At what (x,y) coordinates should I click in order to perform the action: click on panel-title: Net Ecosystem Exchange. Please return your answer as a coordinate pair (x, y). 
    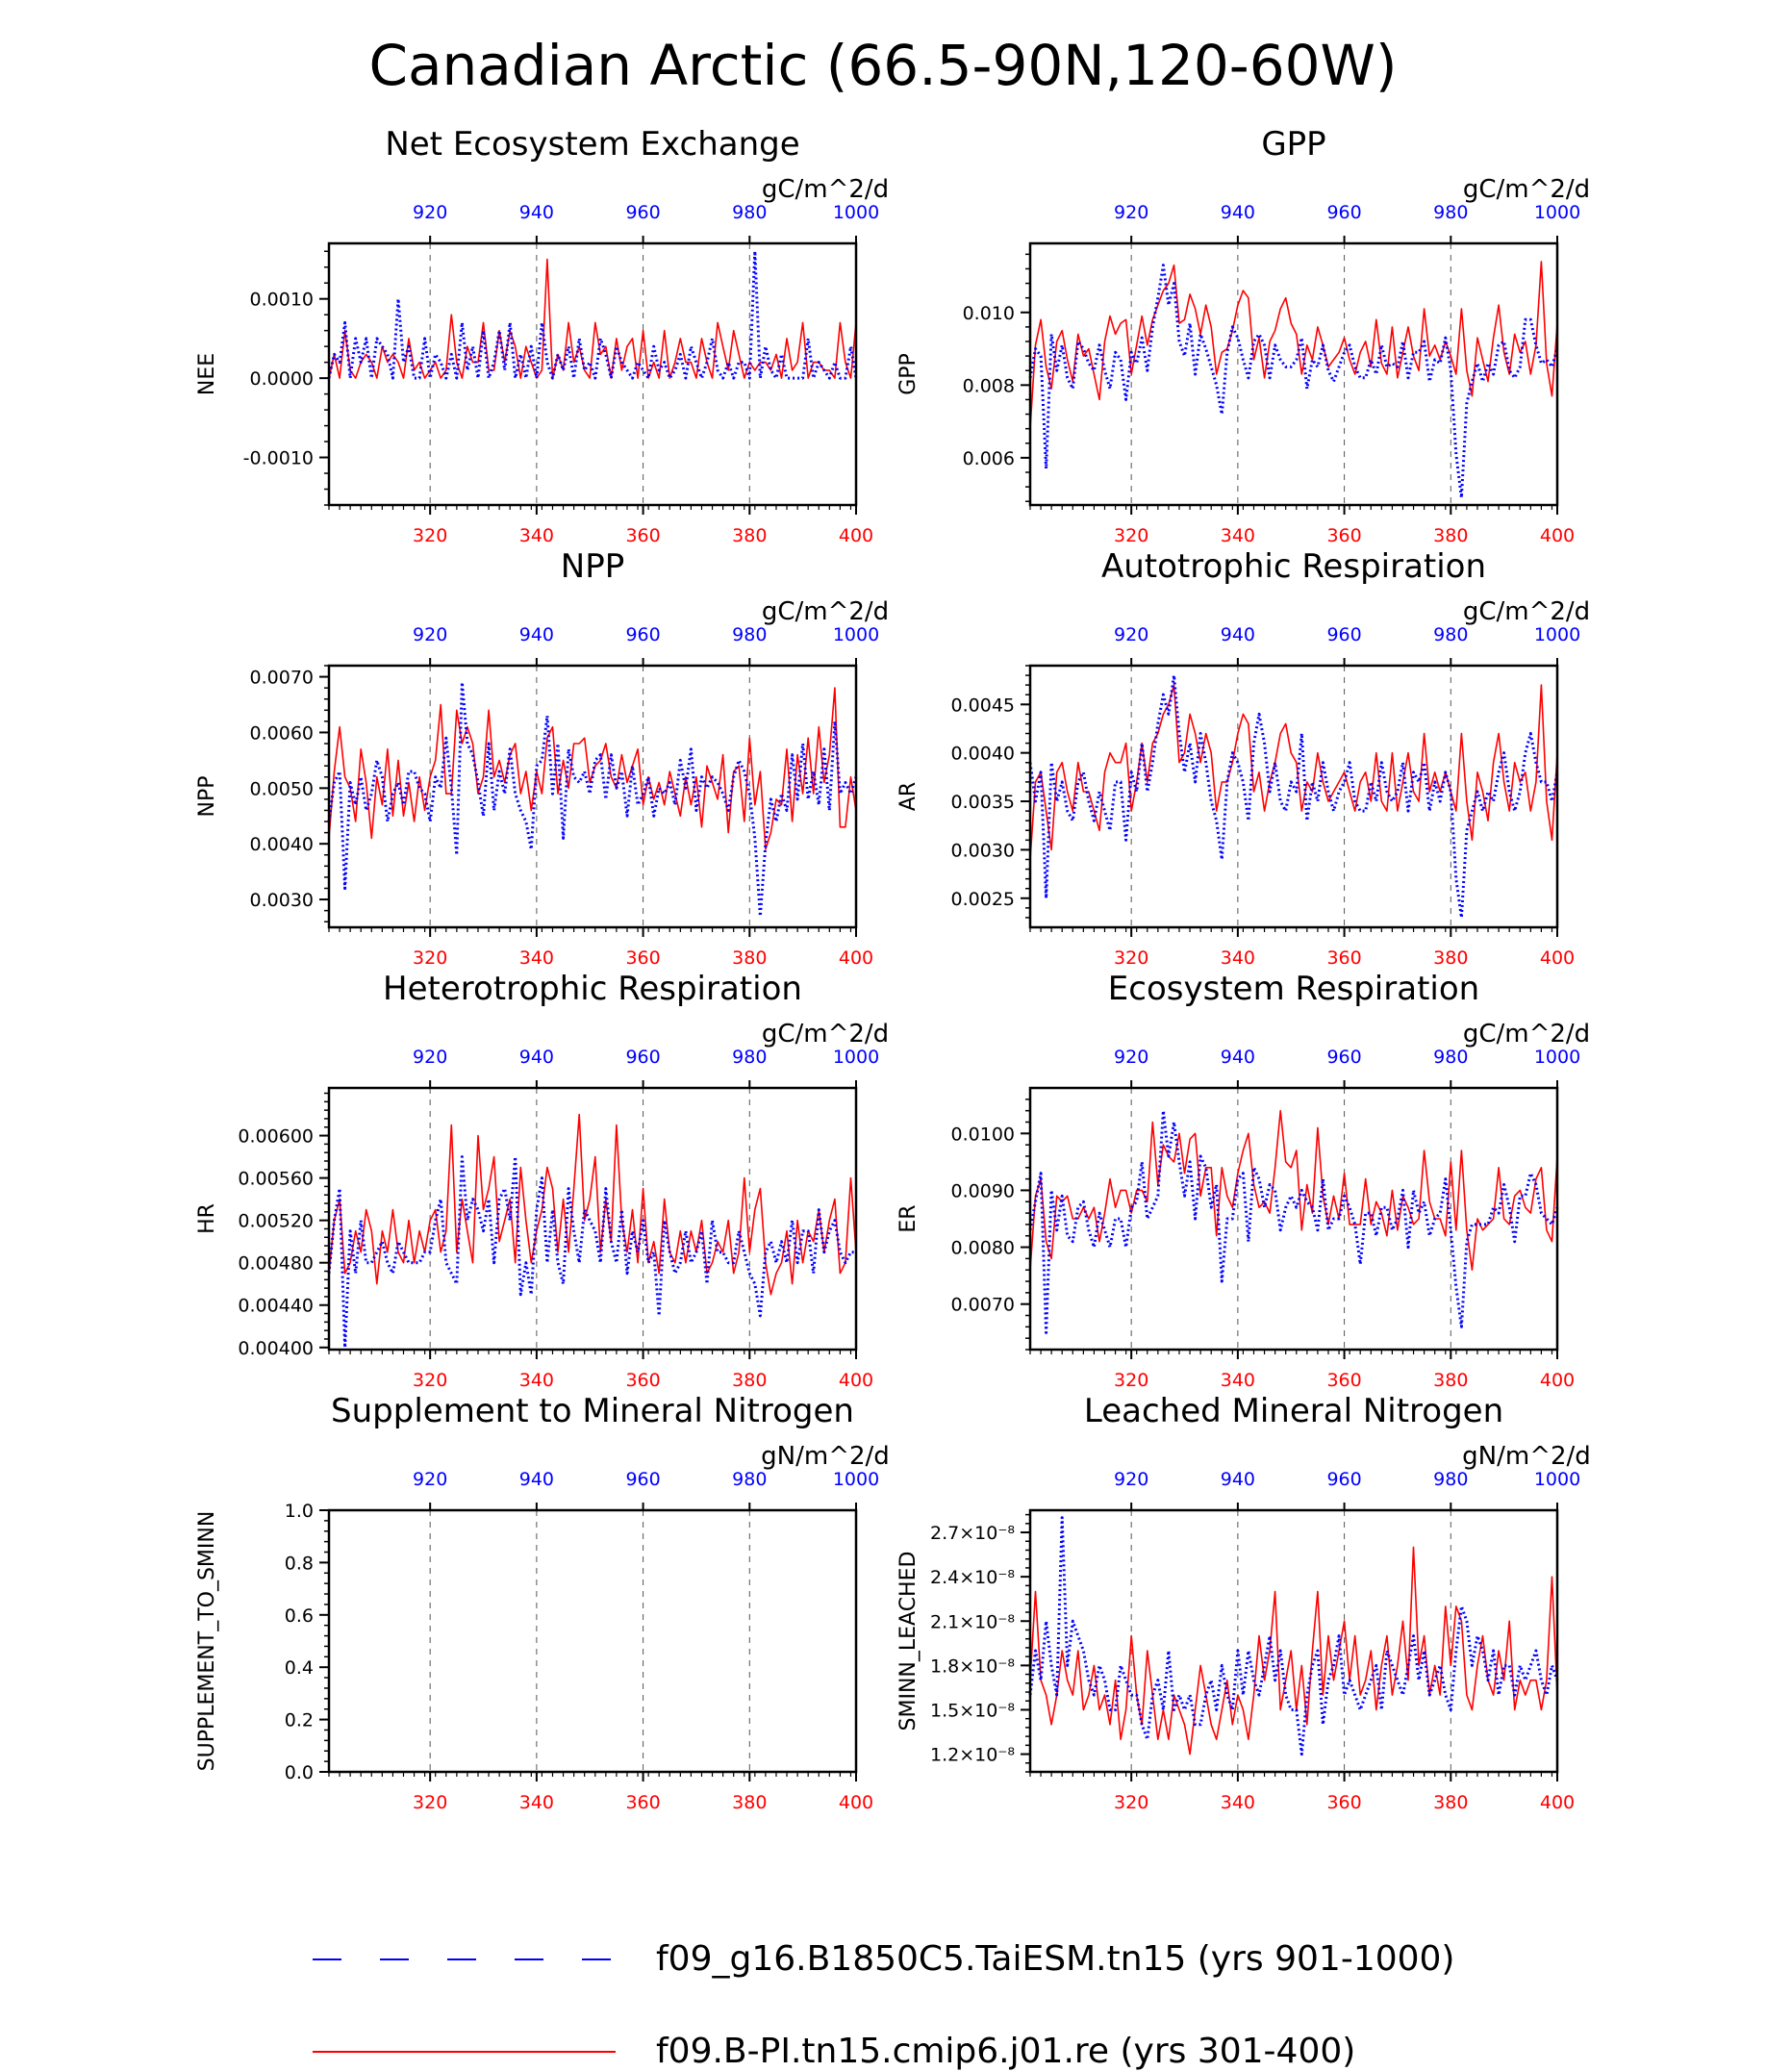
    Looking at the image, I should click on (592, 144).